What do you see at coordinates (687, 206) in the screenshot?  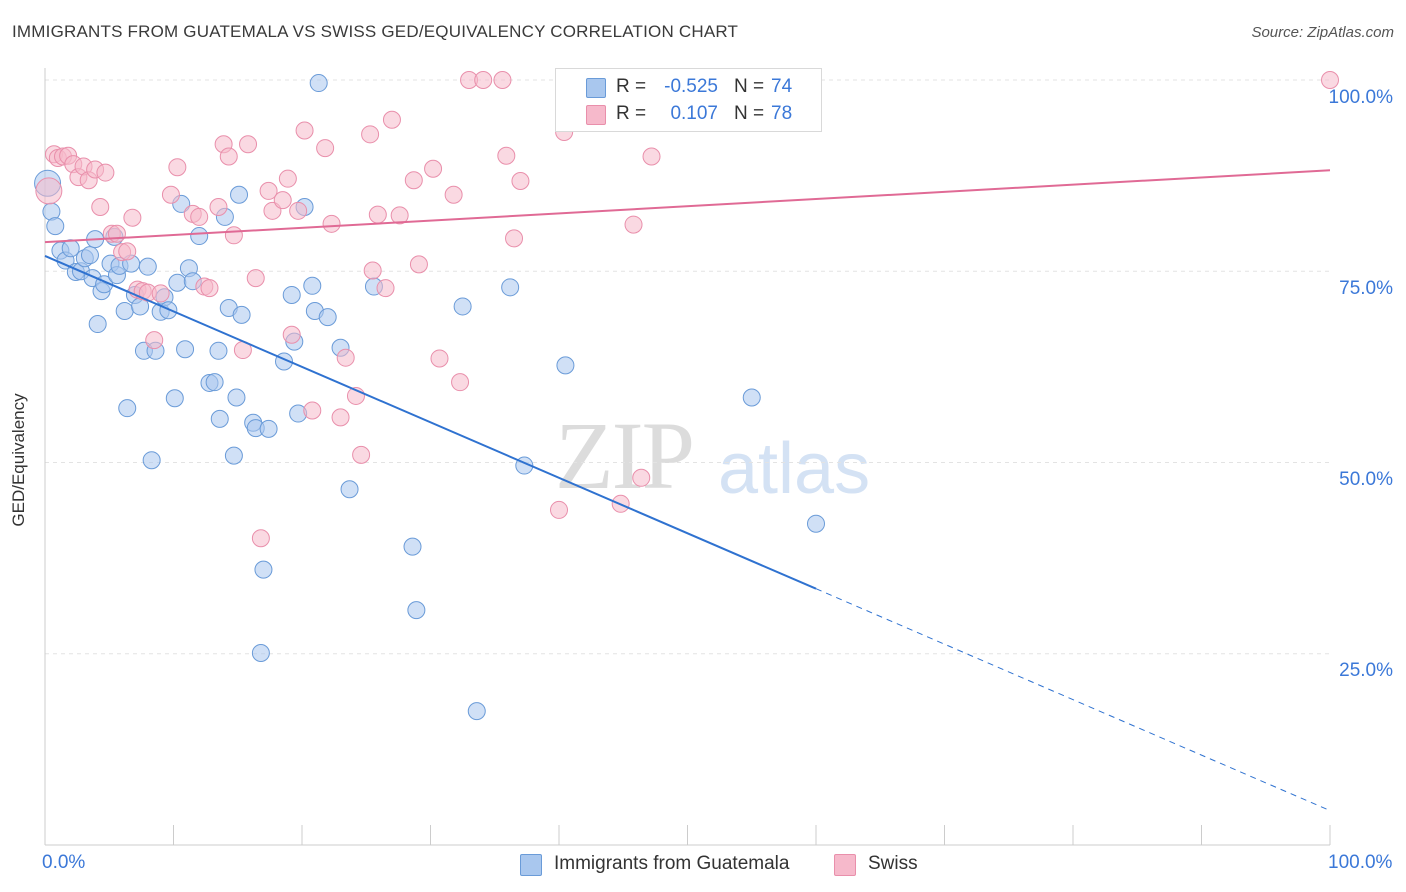 I see `swiss-trend-line` at bounding box center [687, 206].